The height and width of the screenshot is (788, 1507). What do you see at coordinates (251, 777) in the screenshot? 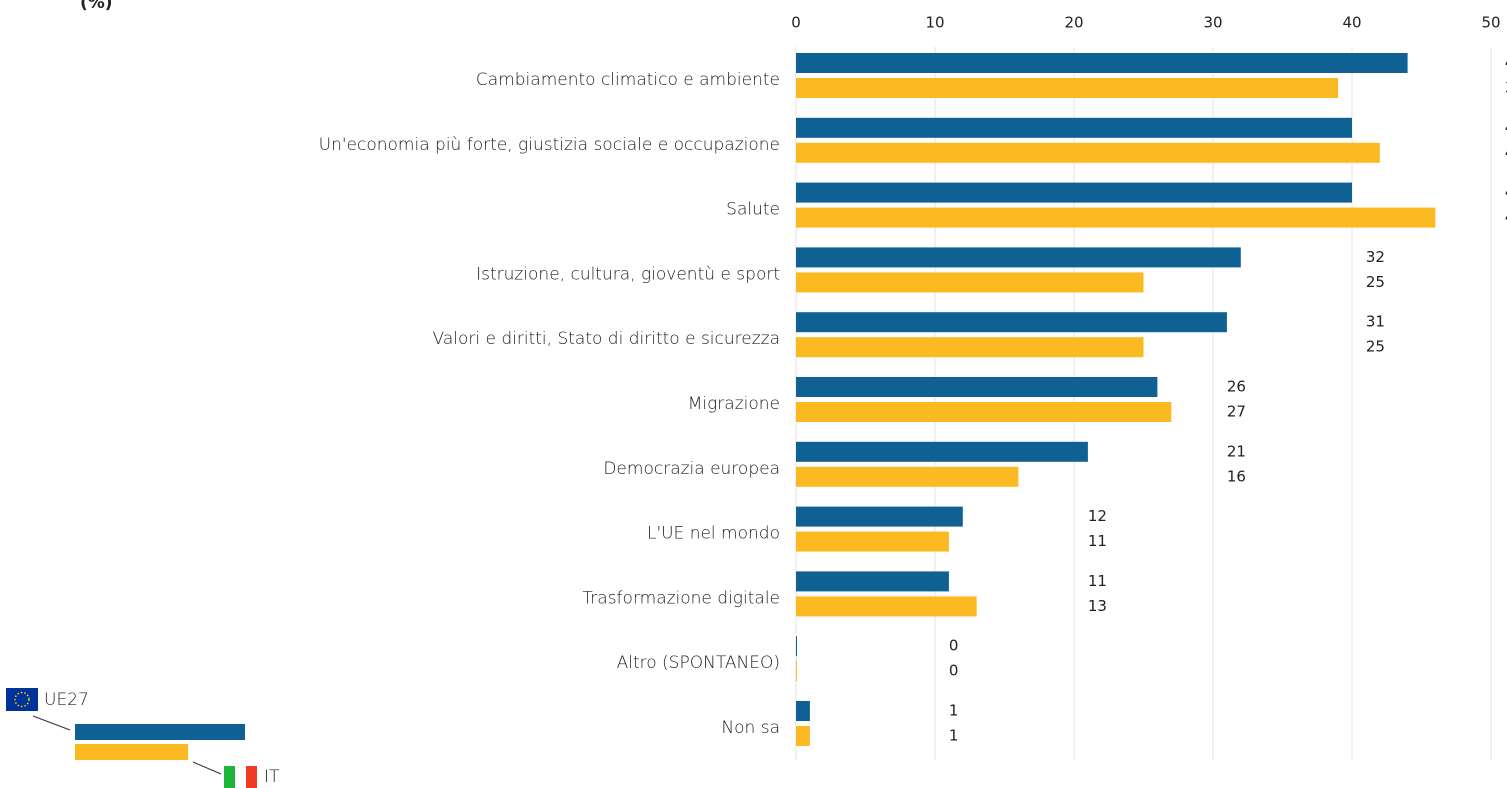
I see `it-flag-red` at bounding box center [251, 777].